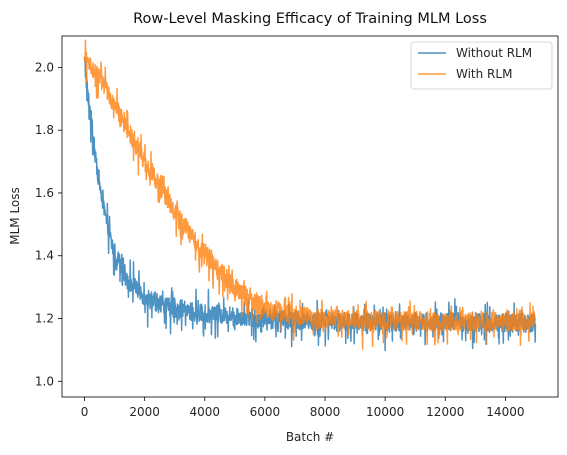 Image resolution: width=567 pixels, height=455 pixels. I want to click on x-tick-label: 10000, so click(385, 412).